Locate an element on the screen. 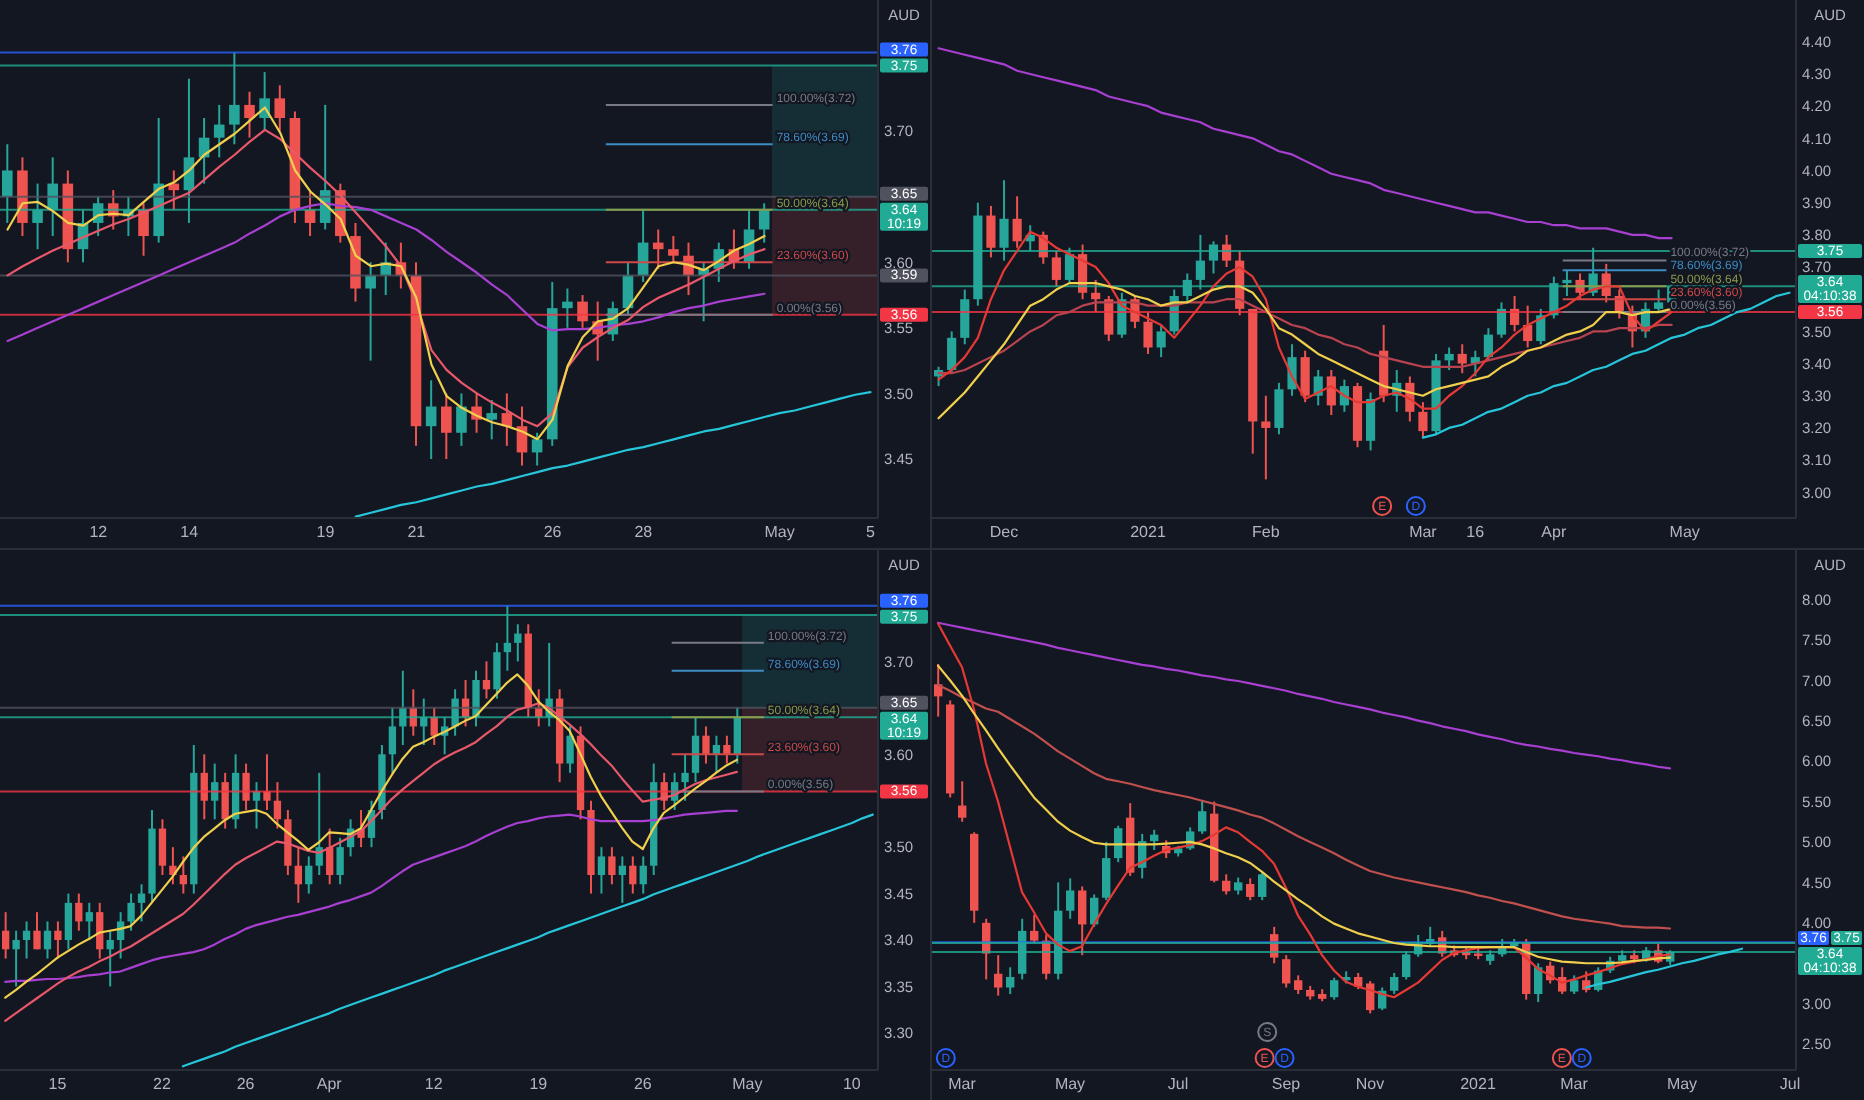 The height and width of the screenshot is (1100, 1864). x-tick-label: 21 is located at coordinates (417, 532).